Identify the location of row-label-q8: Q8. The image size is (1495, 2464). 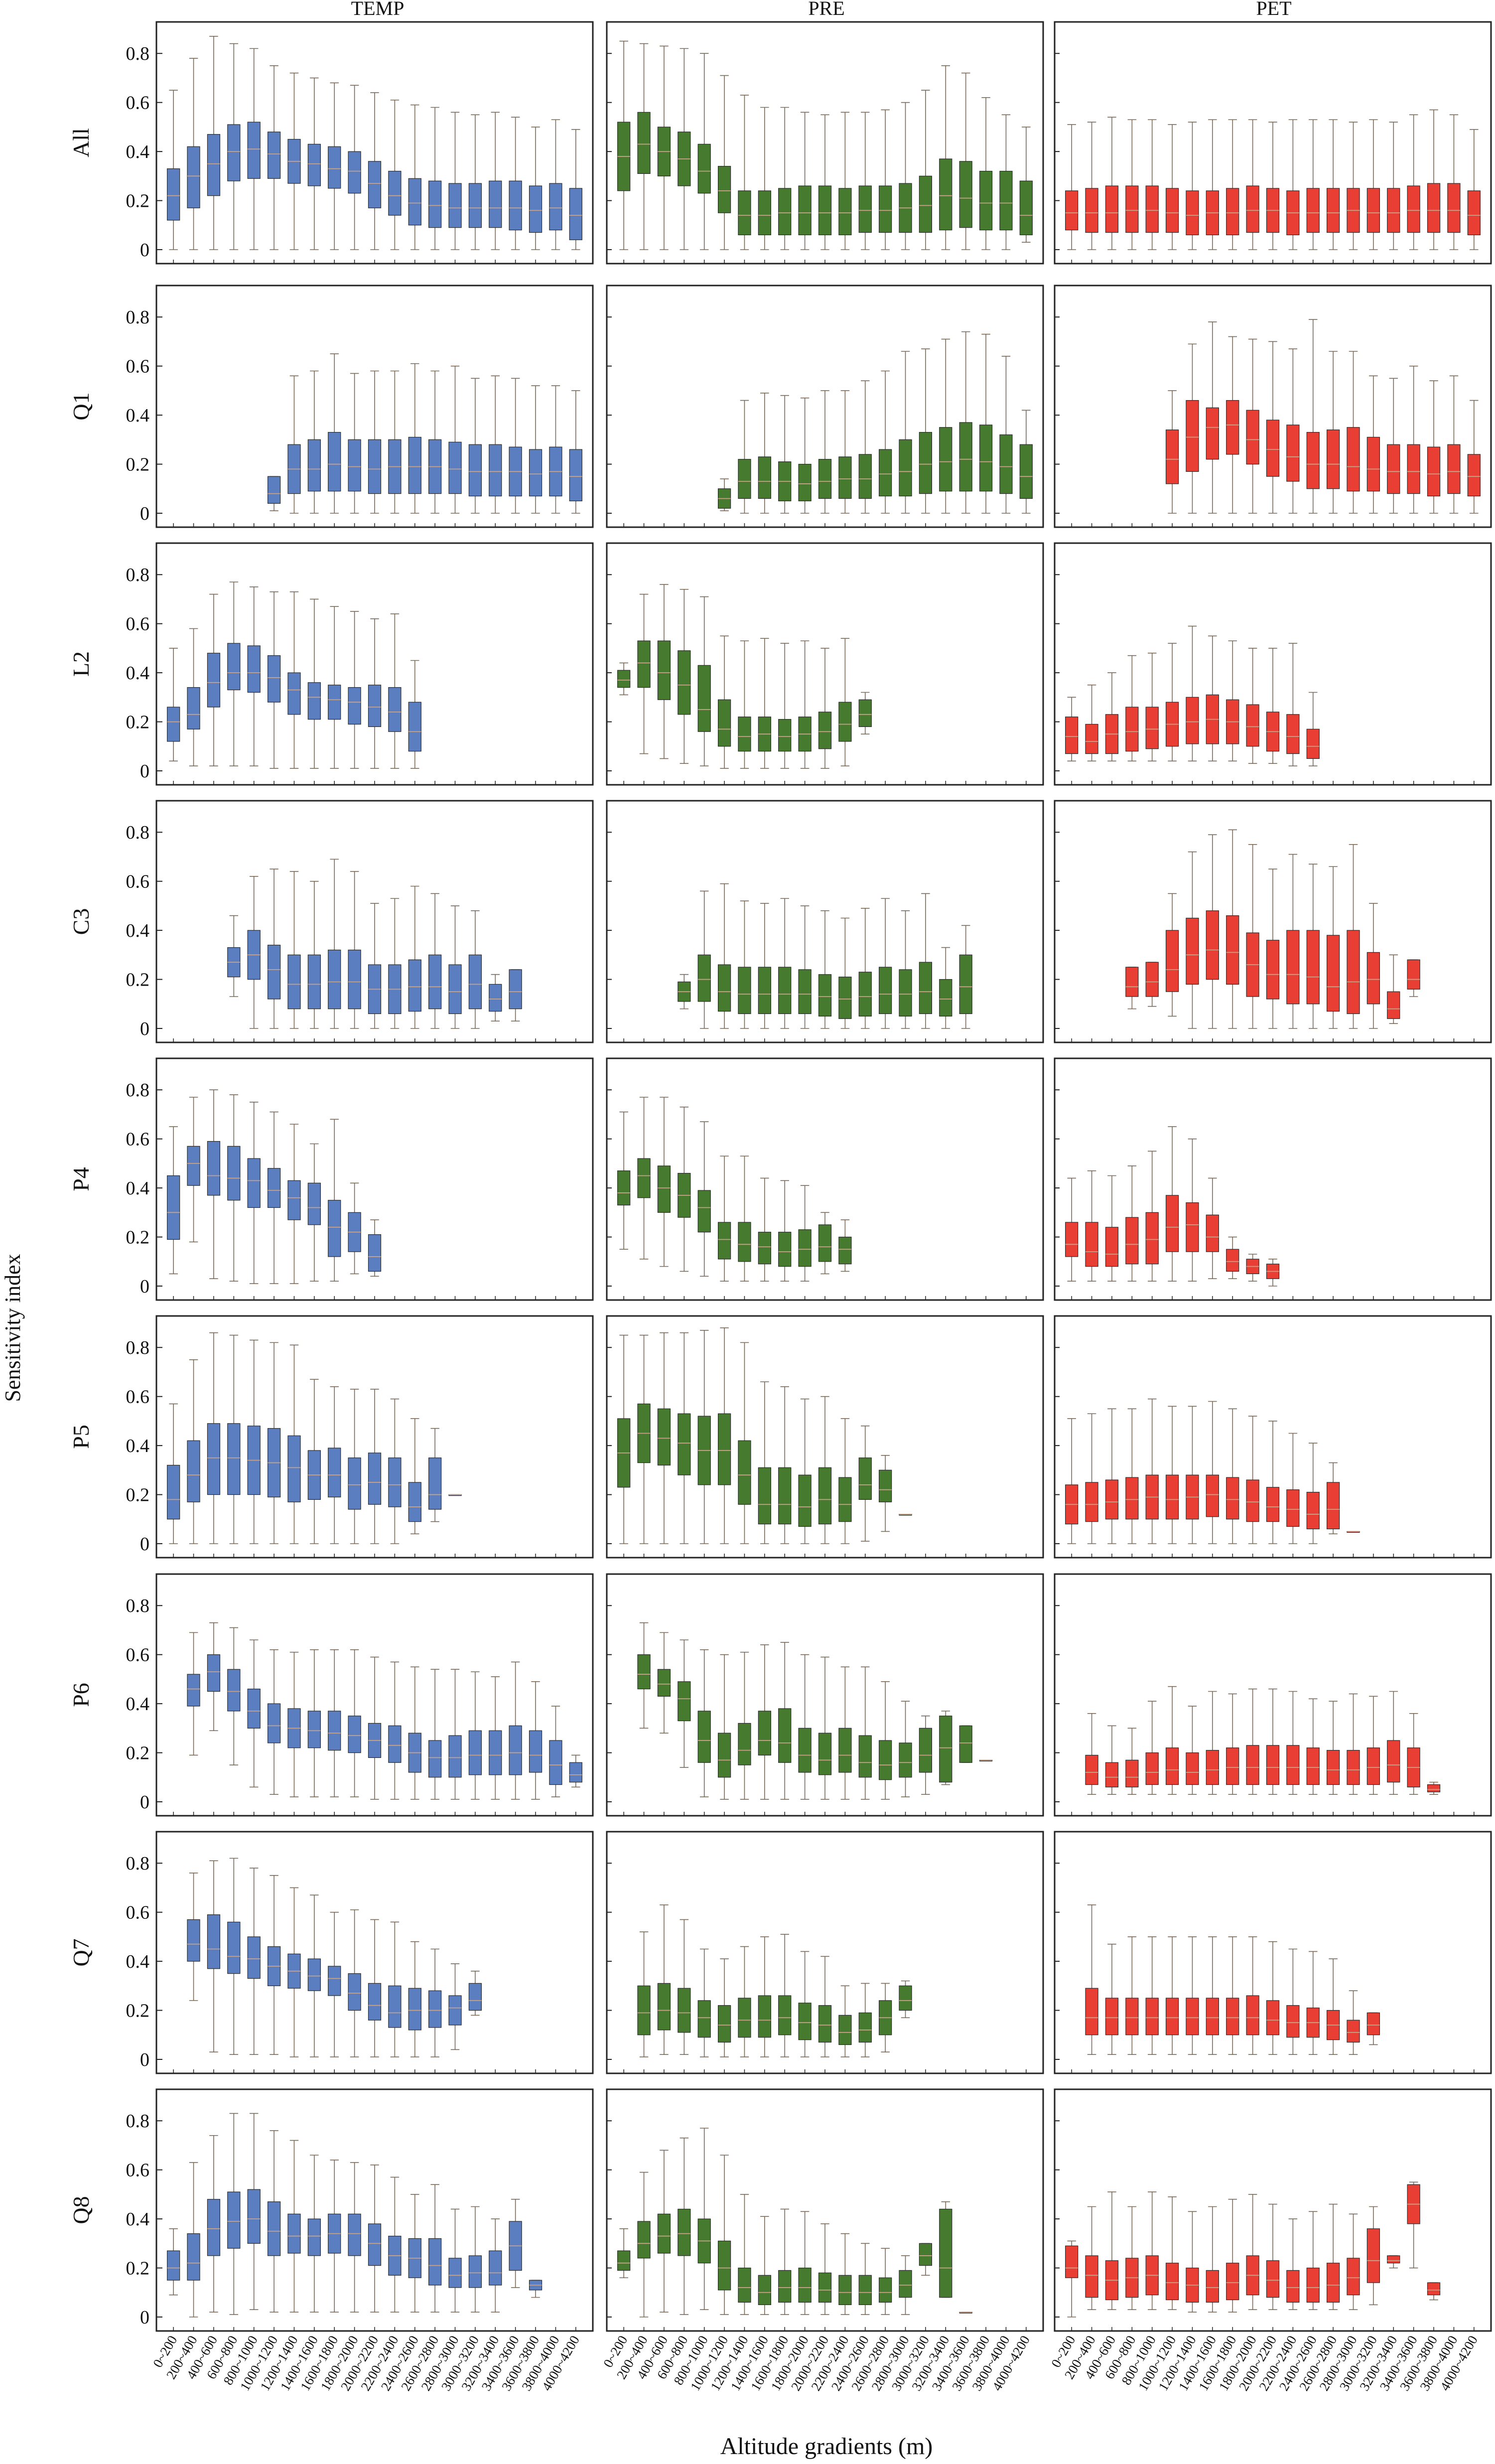
(81, 2210).